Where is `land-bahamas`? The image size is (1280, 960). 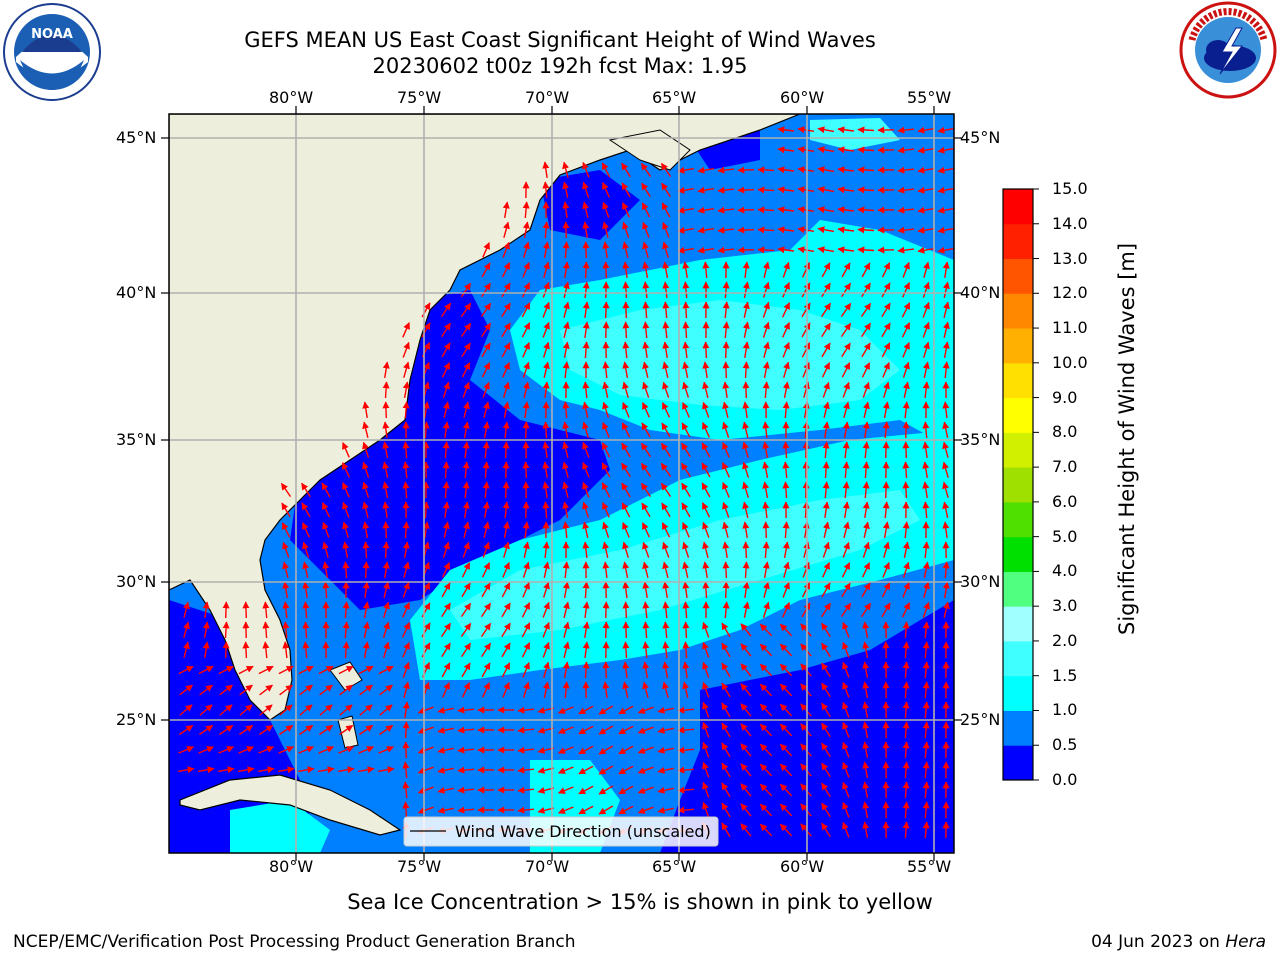
land-bahamas is located at coordinates (348, 732).